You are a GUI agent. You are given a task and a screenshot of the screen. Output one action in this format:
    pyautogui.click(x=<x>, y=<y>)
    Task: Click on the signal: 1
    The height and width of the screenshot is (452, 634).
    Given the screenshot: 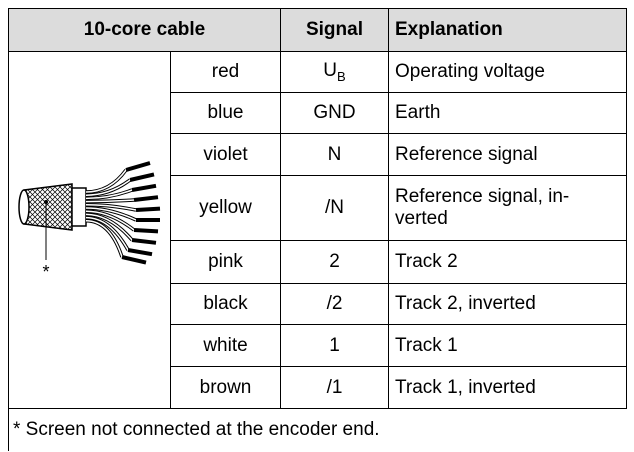 What is the action you would take?
    pyautogui.click(x=334, y=346)
    